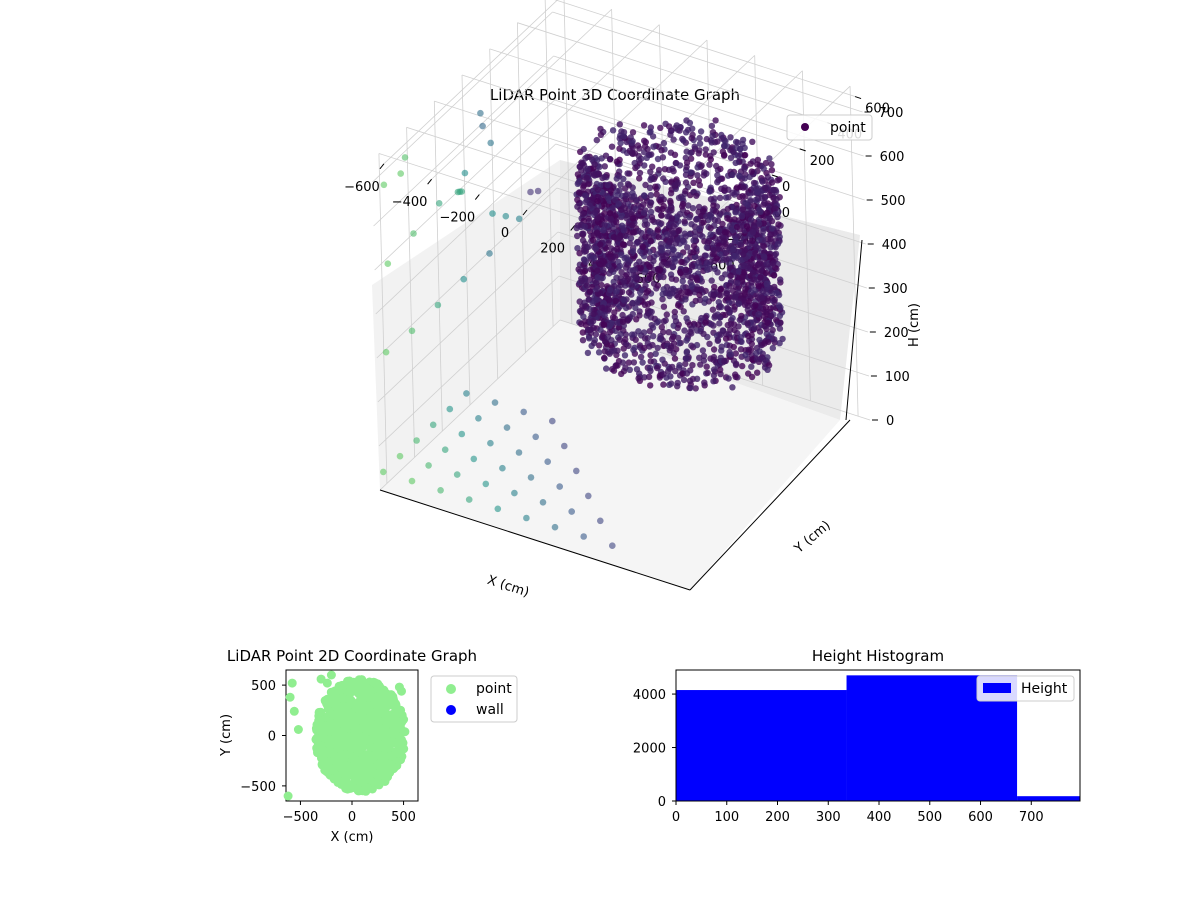 This screenshot has height=900, width=1200. I want to click on point-3d-2009, so click(759, 224).